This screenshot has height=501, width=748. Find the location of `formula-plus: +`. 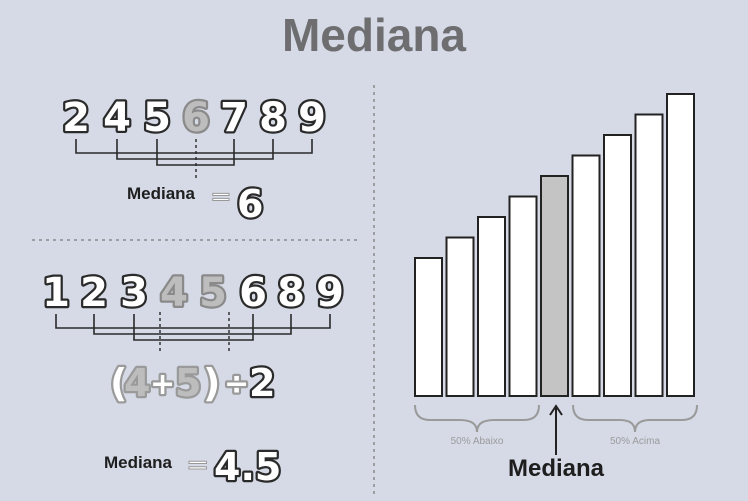

formula-plus: + is located at coordinates (162, 384).